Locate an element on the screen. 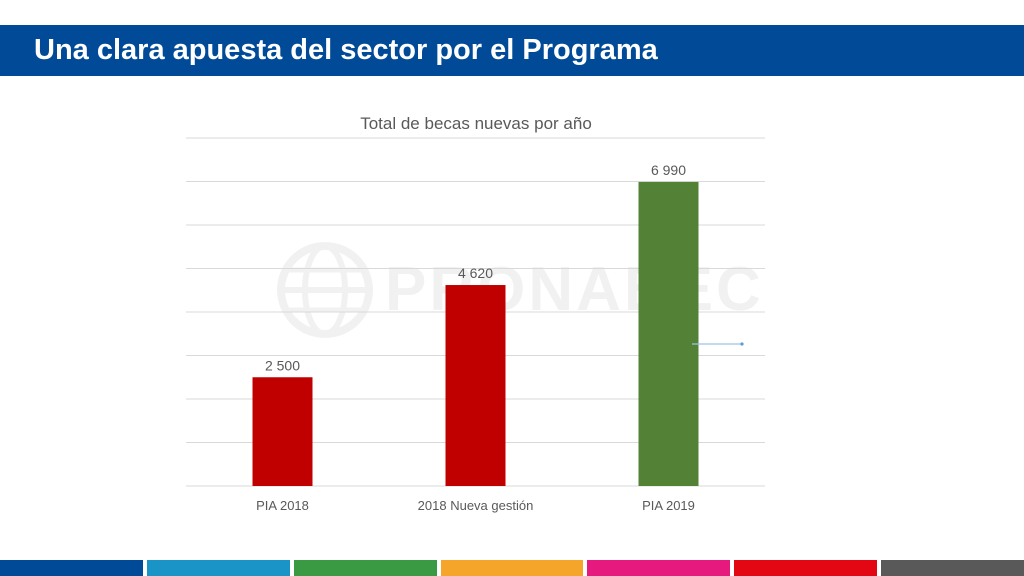 The width and height of the screenshot is (1024, 576). footer-color-strip is located at coordinates (512, 568).